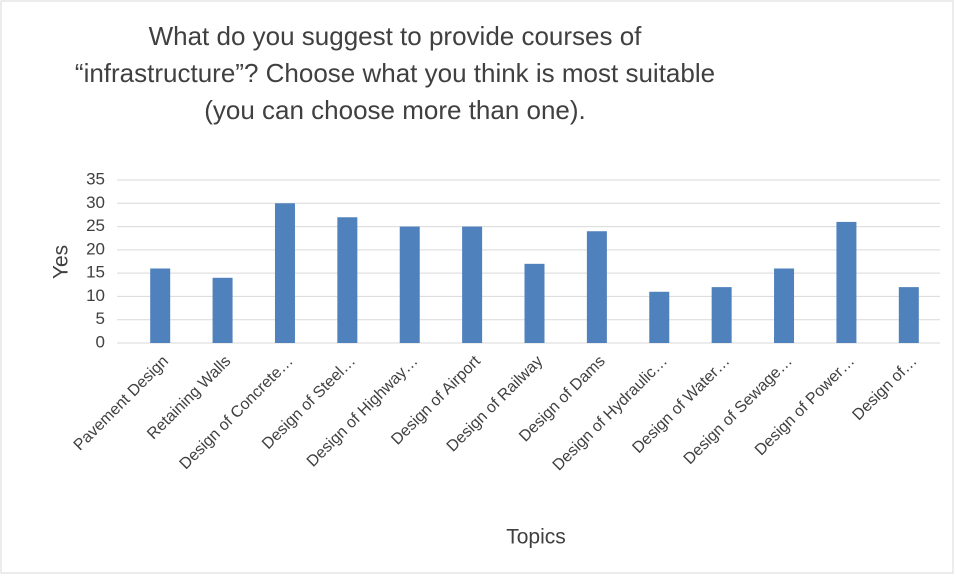 Image resolution: width=956 pixels, height=576 pixels. Describe the element at coordinates (95, 272) in the screenshot. I see `y-tick-label: 15` at that location.